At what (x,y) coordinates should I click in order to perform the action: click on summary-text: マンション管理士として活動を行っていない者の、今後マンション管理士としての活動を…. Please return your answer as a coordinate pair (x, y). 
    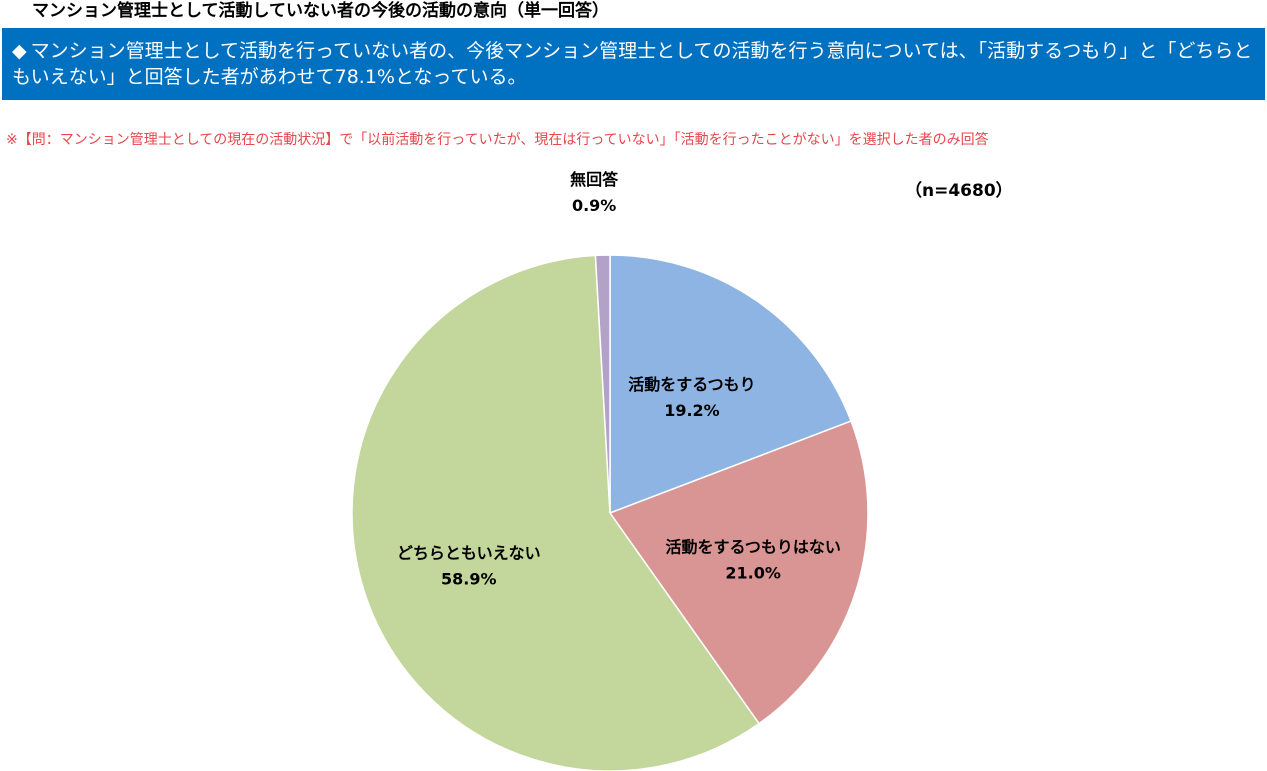
    Looking at the image, I should click on (632, 64).